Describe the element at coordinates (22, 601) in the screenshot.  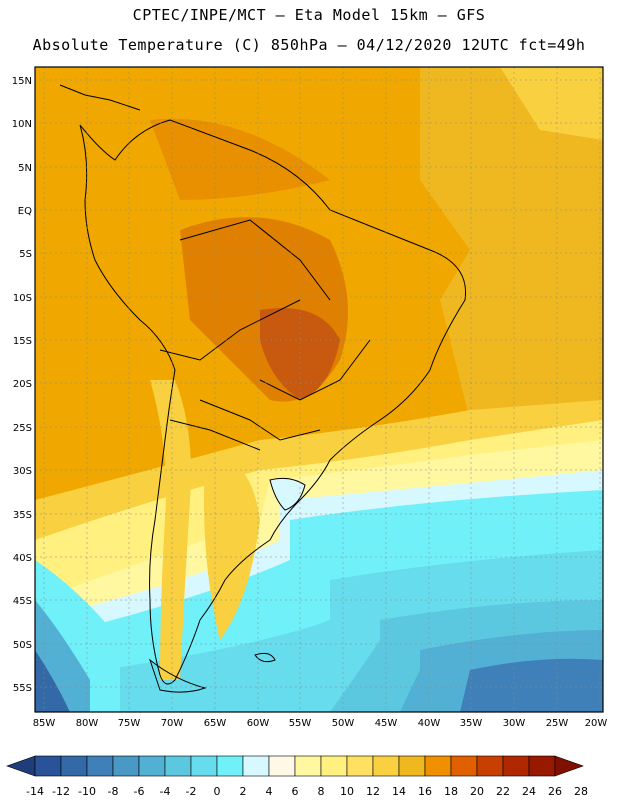
I see `lat-label: 45S` at that location.